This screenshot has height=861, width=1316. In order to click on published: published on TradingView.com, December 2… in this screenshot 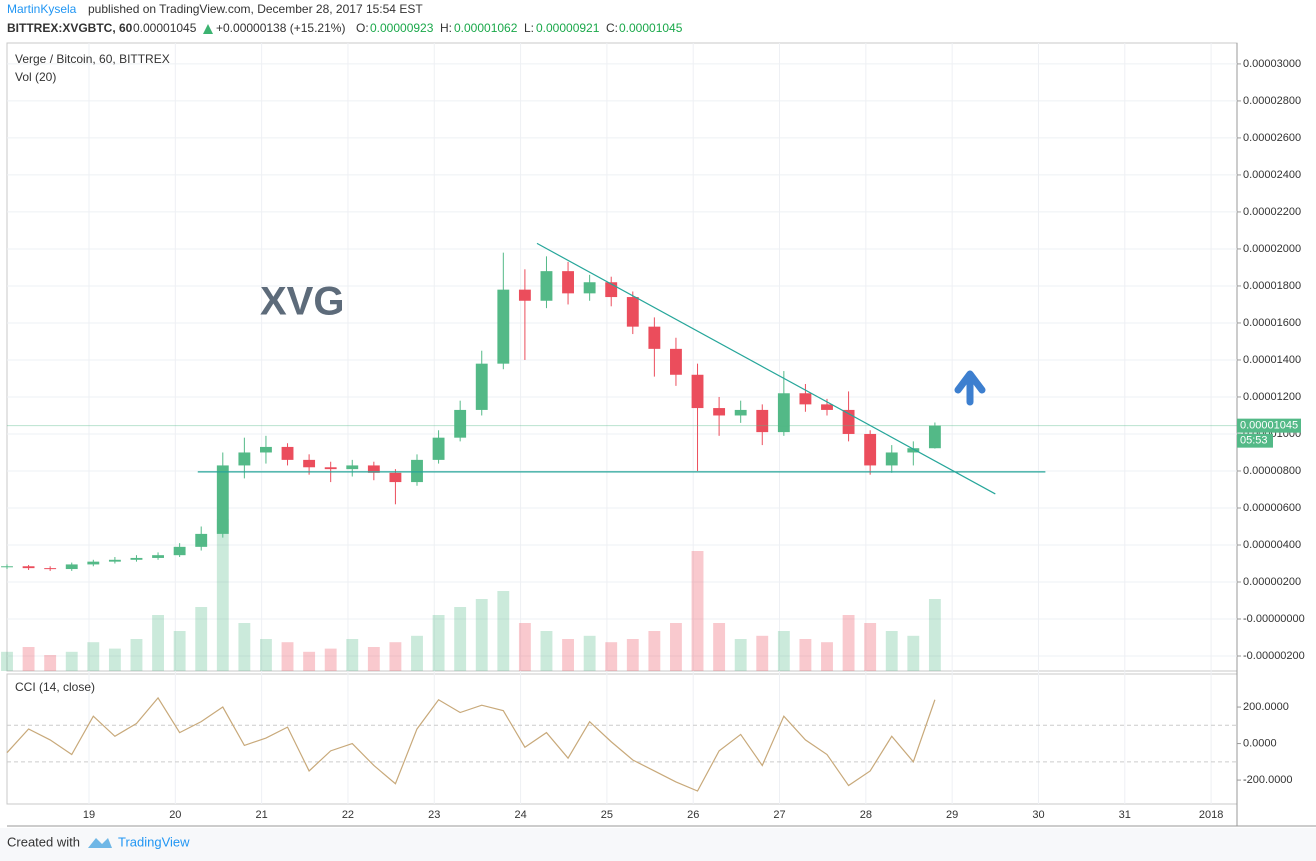, I will do `click(255, 9)`.